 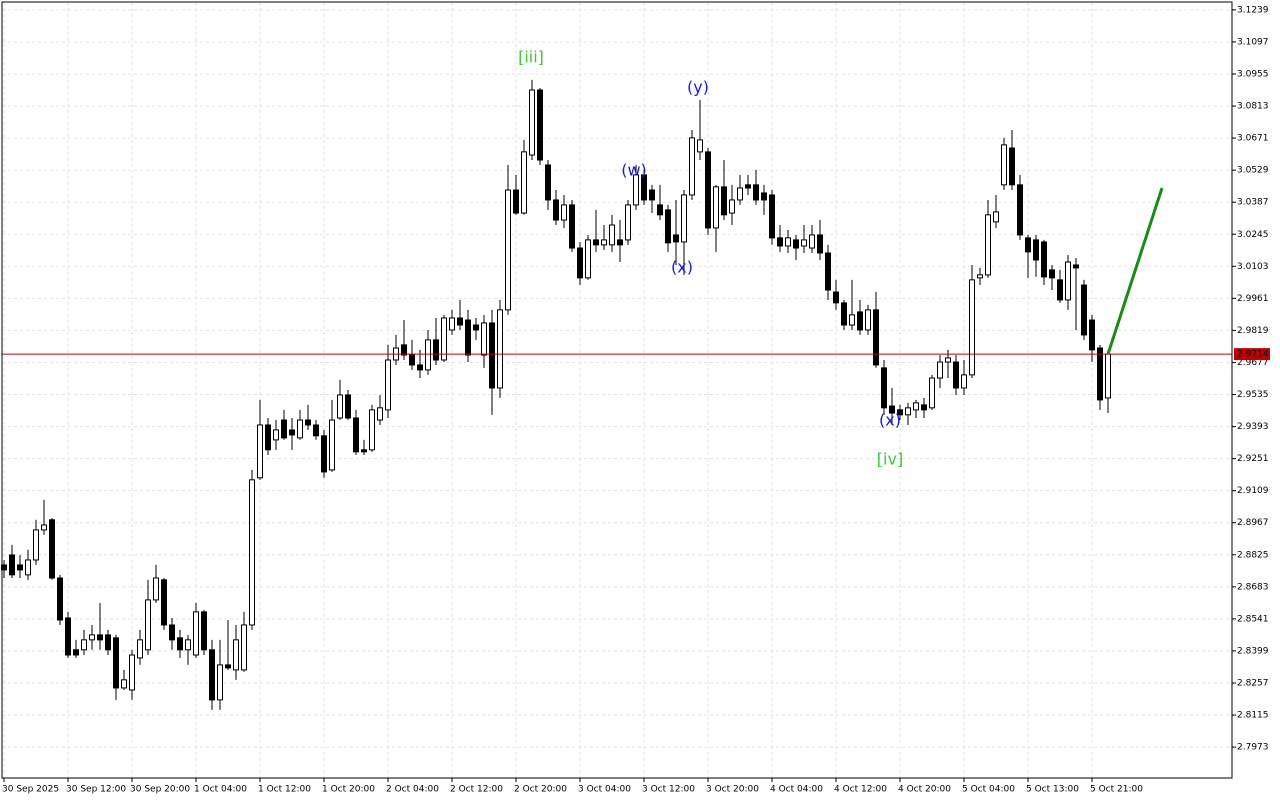 I want to click on wave-label: (y), so click(x=698, y=87).